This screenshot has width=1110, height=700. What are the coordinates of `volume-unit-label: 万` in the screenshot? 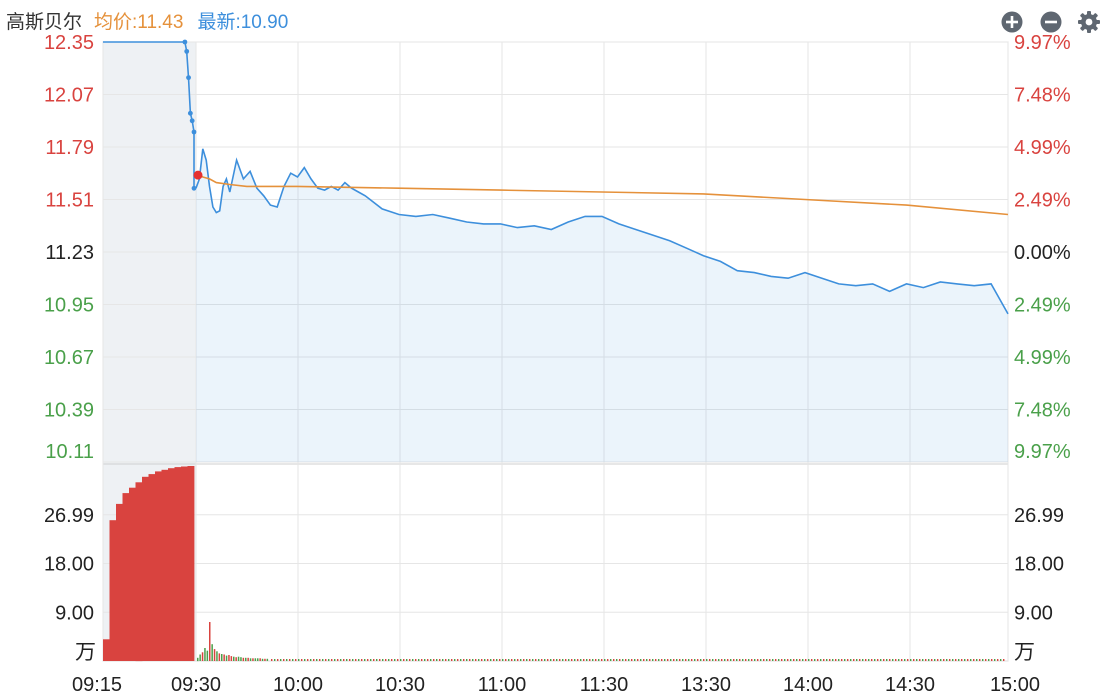 It's located at (1024, 652).